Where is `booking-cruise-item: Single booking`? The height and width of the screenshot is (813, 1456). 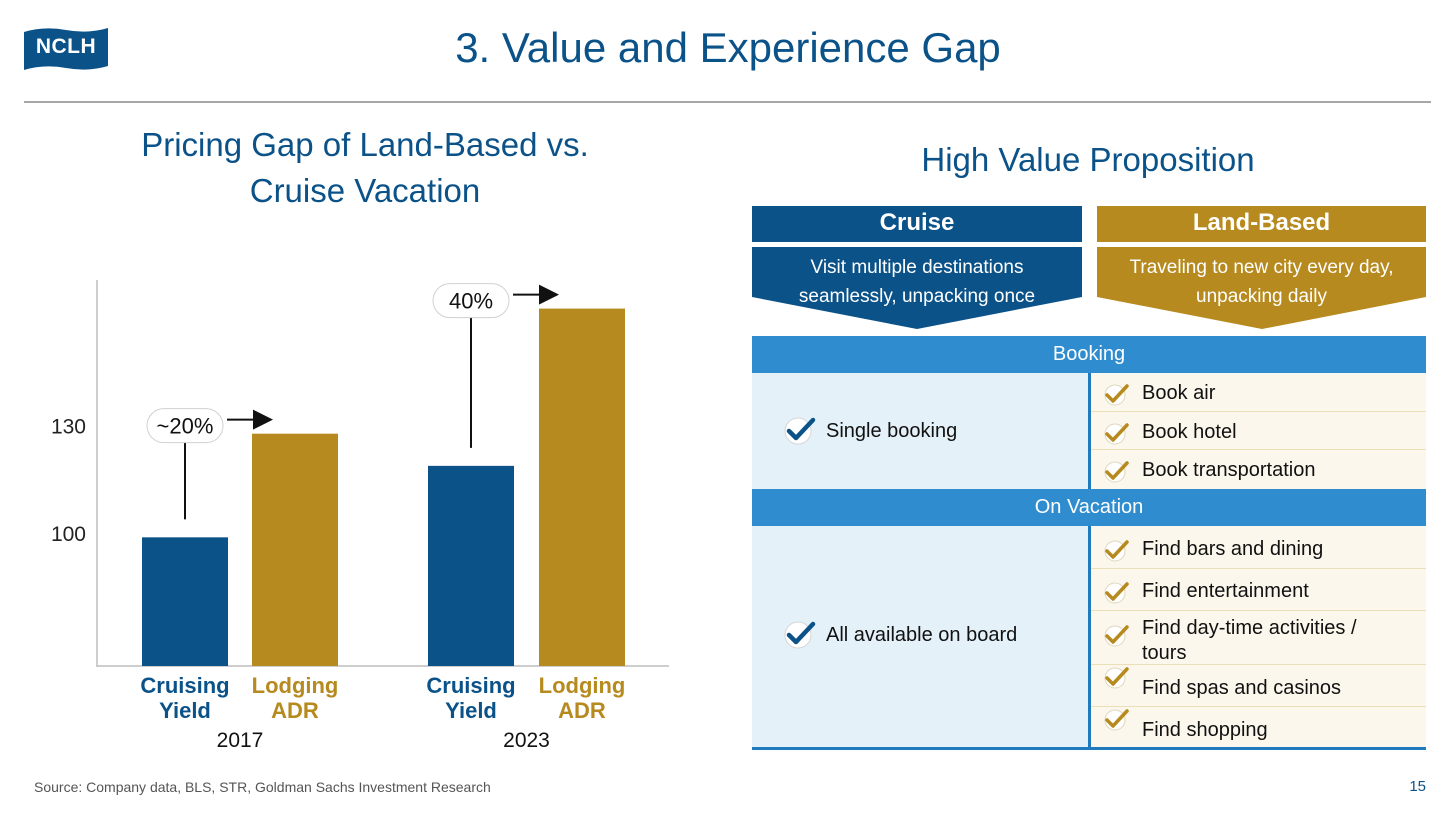
booking-cruise-item: Single booking is located at coordinates (869, 431).